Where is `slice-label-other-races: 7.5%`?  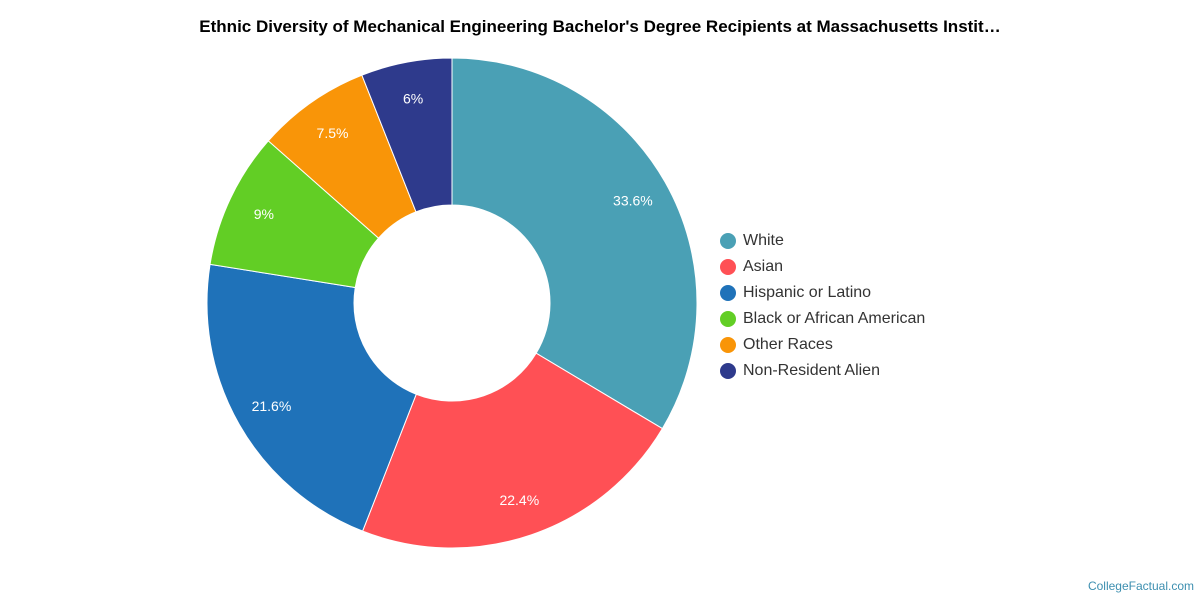 slice-label-other-races: 7.5% is located at coordinates (333, 133).